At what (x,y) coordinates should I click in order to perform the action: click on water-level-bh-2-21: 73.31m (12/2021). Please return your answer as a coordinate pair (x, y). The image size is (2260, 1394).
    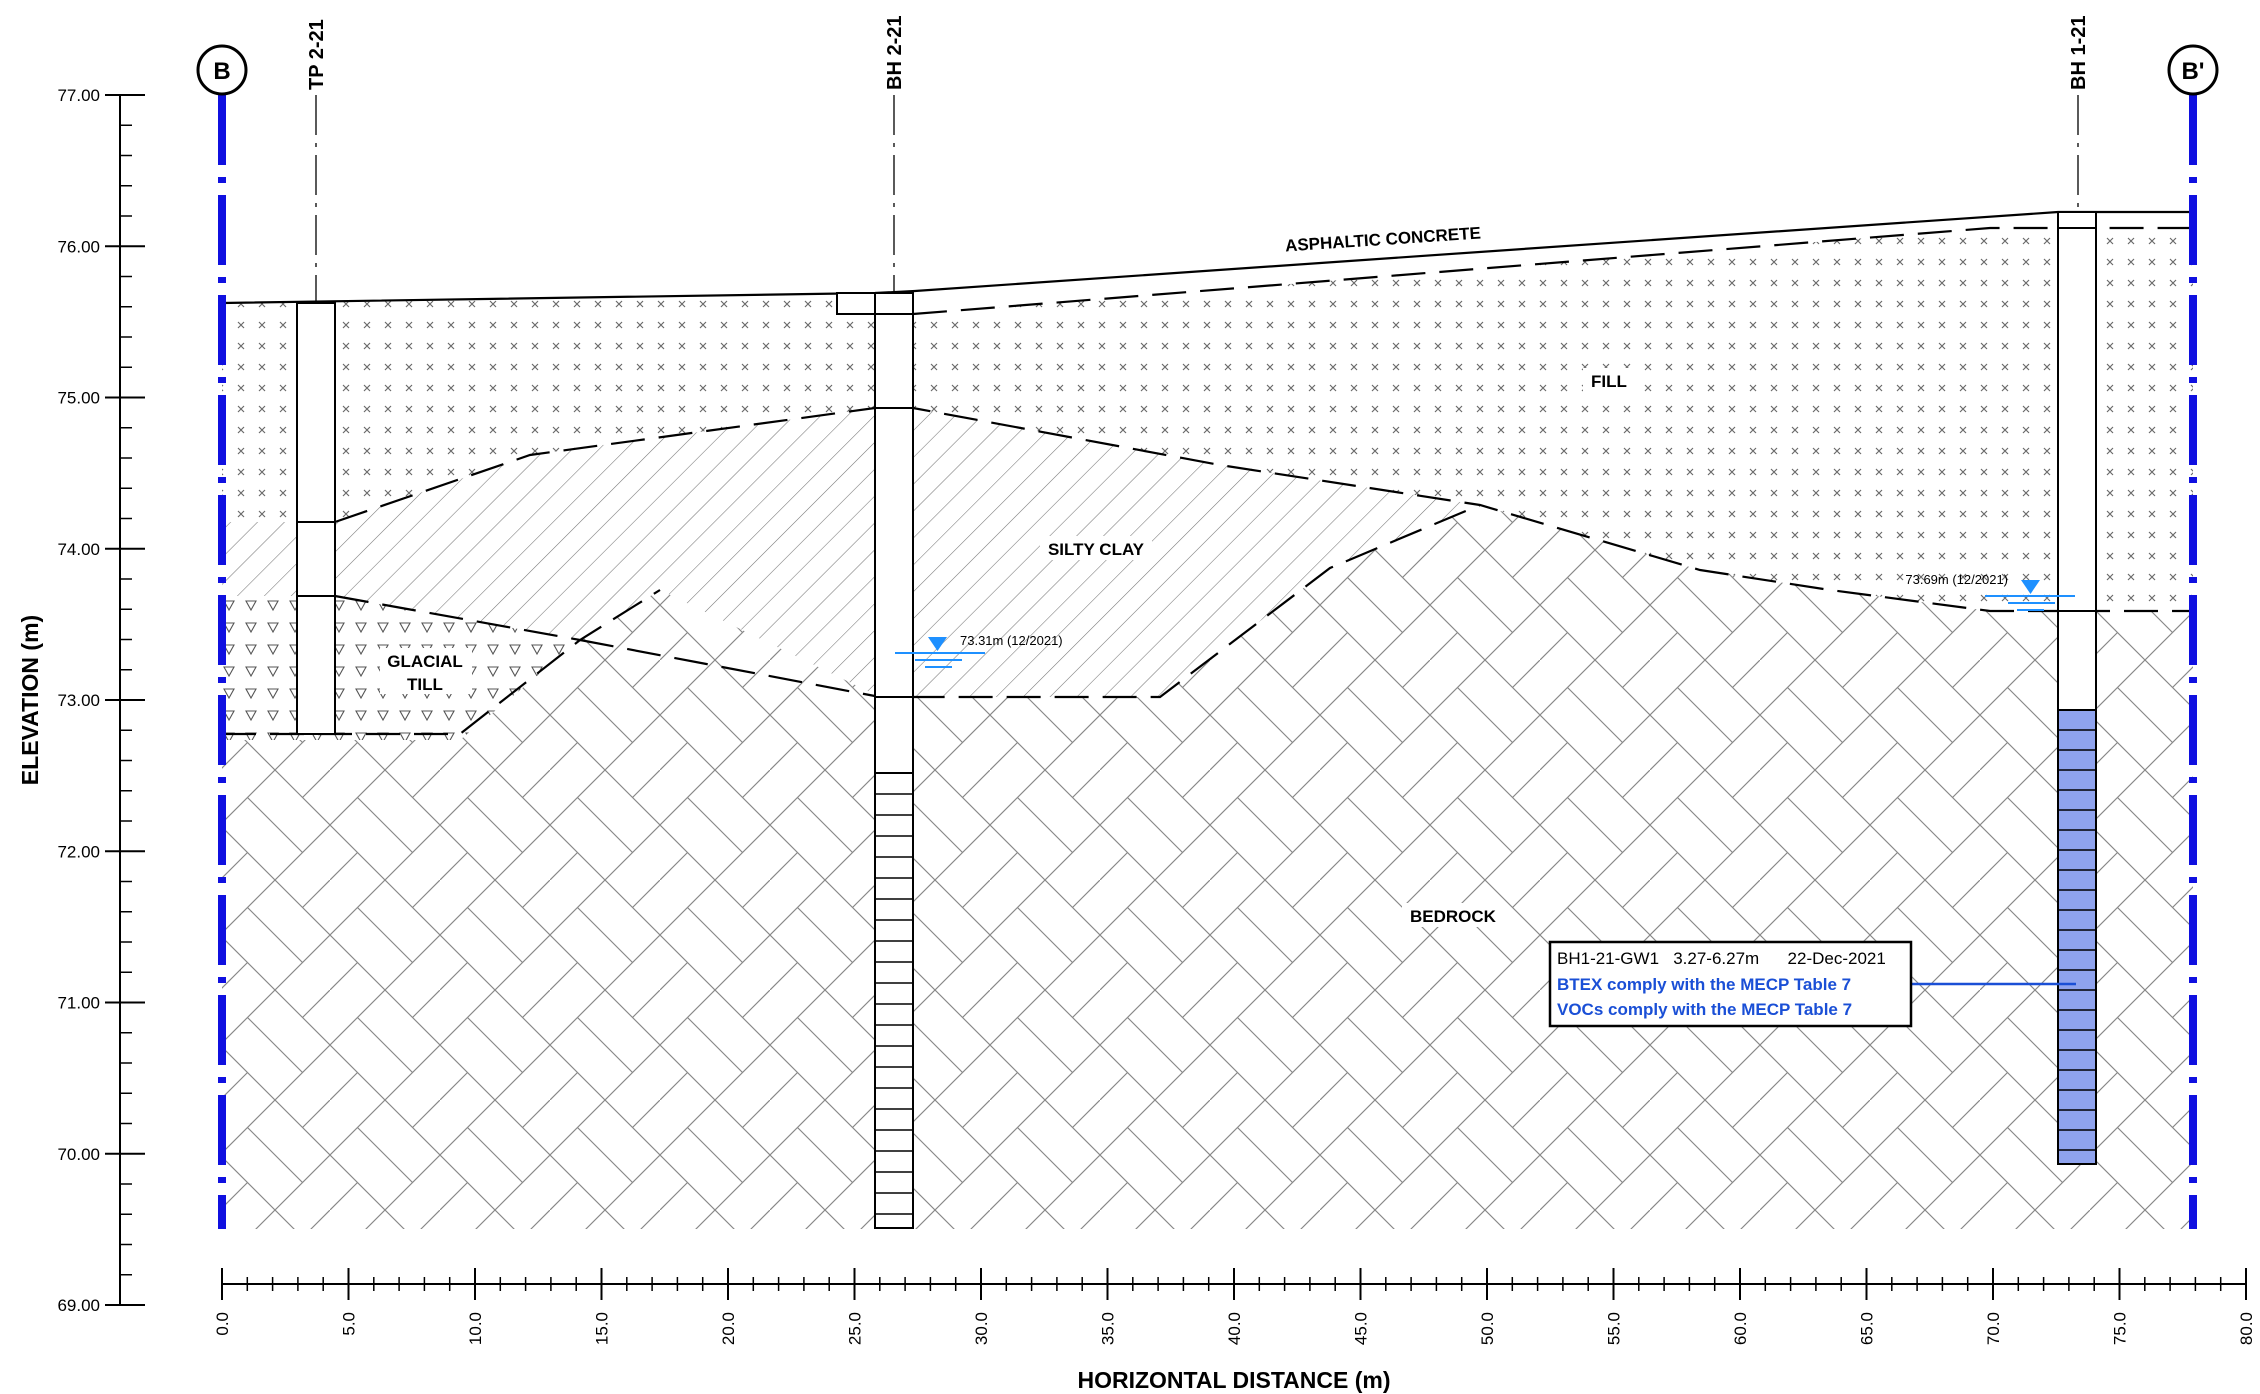
    Looking at the image, I should click on (979, 650).